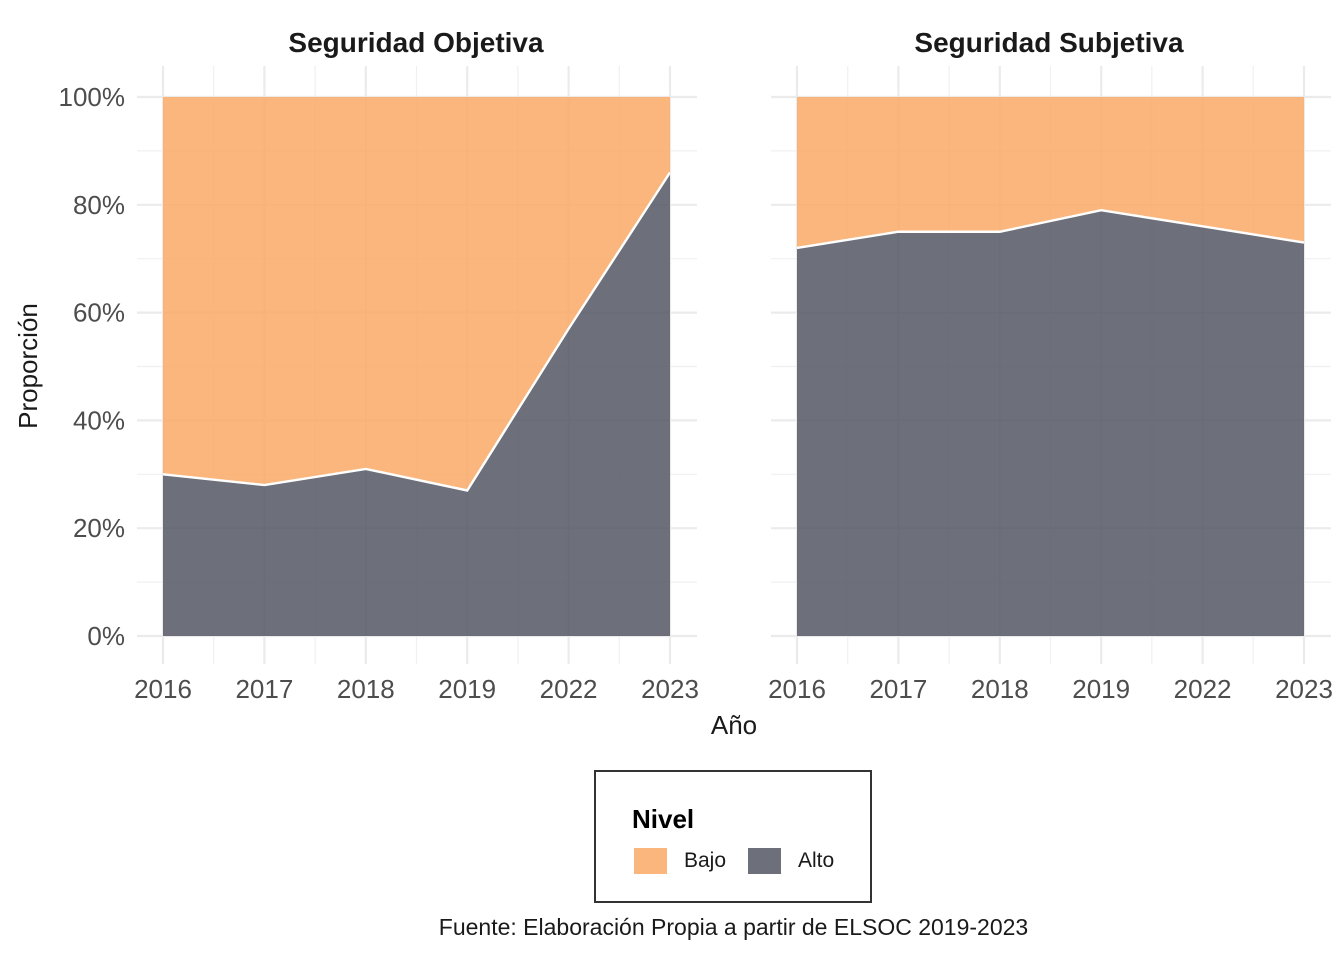  What do you see at coordinates (663, 819) in the screenshot?
I see `legend-title: Nivel` at bounding box center [663, 819].